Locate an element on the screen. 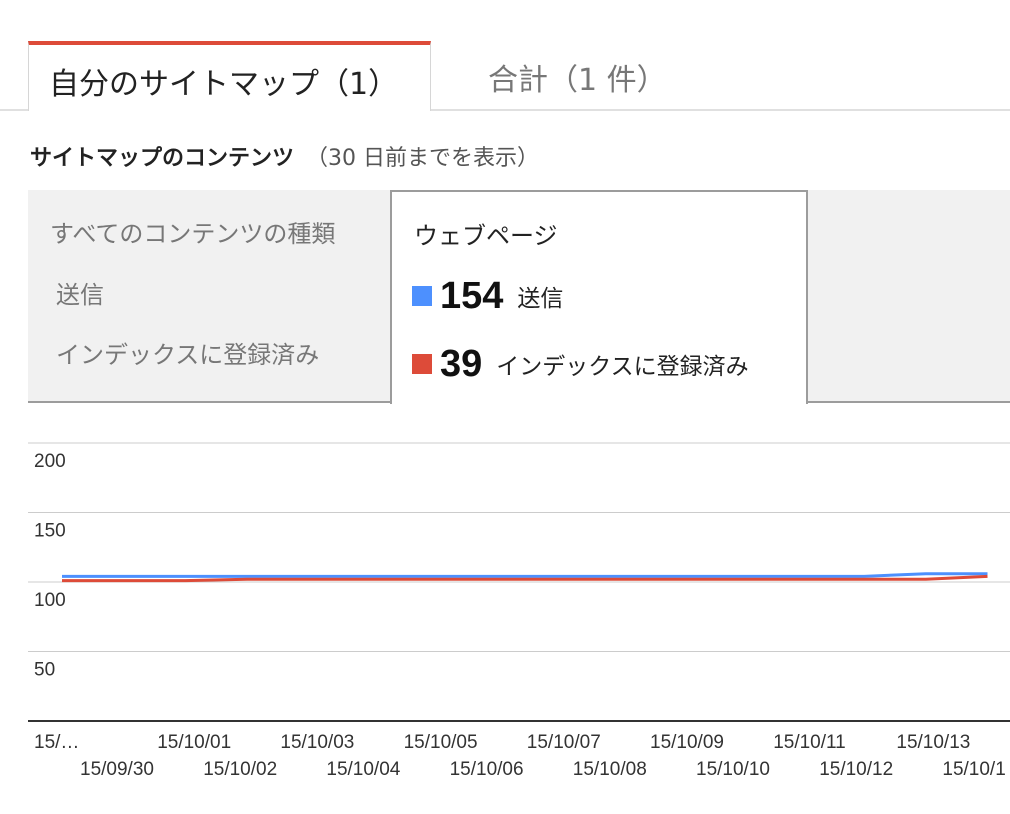 This screenshot has height=814, width=1010. x-tick-label: 15/10/02 is located at coordinates (240, 769).